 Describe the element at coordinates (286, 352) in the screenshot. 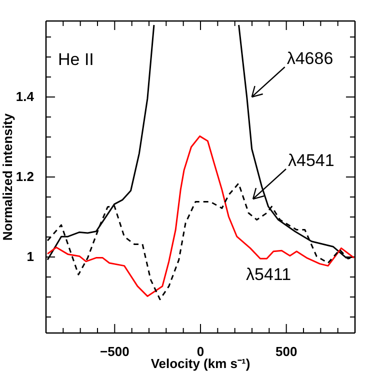

I see `x-tick-label: 500` at that location.